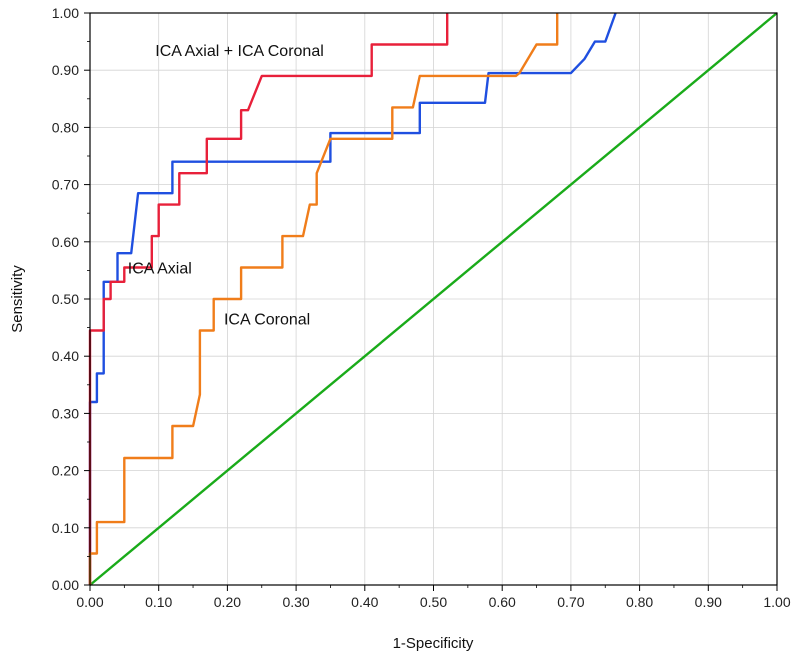 This screenshot has height=659, width=800. What do you see at coordinates (267, 320) in the screenshot?
I see `annotation-coronal: ICA Coronal` at bounding box center [267, 320].